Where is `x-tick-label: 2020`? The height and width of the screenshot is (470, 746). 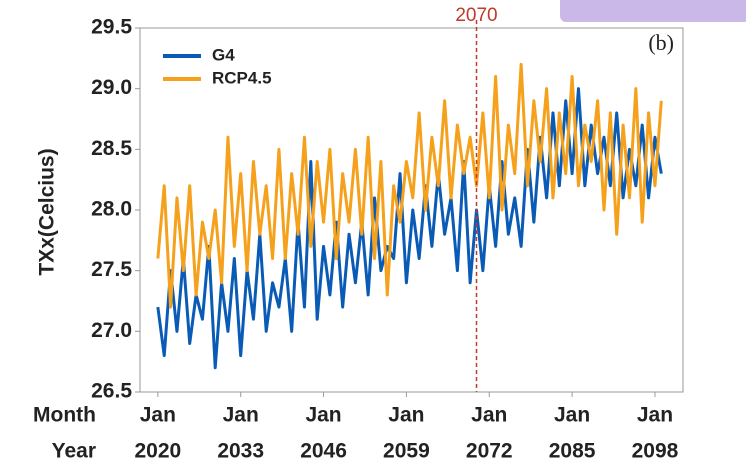 x-tick-label: 2020 is located at coordinates (157, 451).